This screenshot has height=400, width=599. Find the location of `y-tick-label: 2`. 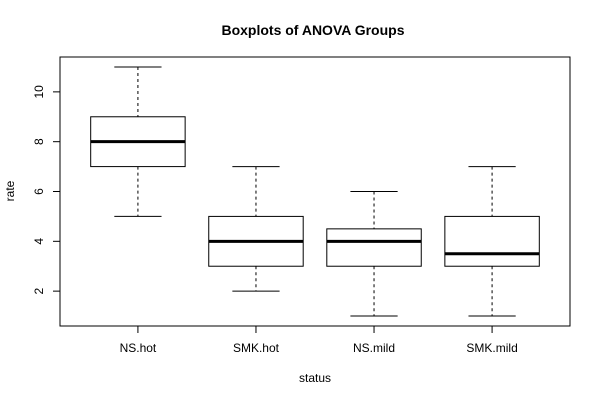

y-tick-label: 2 is located at coordinates (39, 290).